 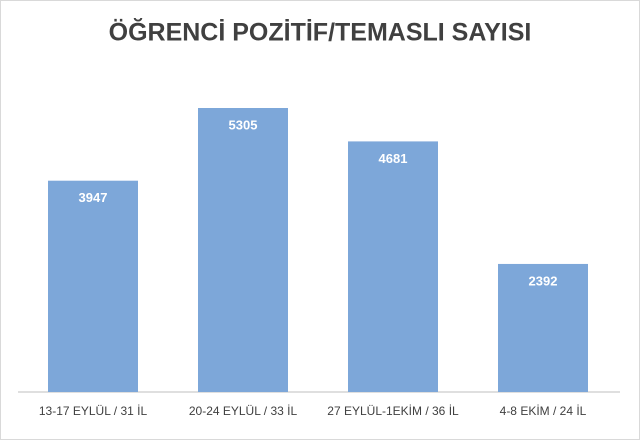 What do you see at coordinates (543, 280) in the screenshot?
I see `data-label: 2392` at bounding box center [543, 280].